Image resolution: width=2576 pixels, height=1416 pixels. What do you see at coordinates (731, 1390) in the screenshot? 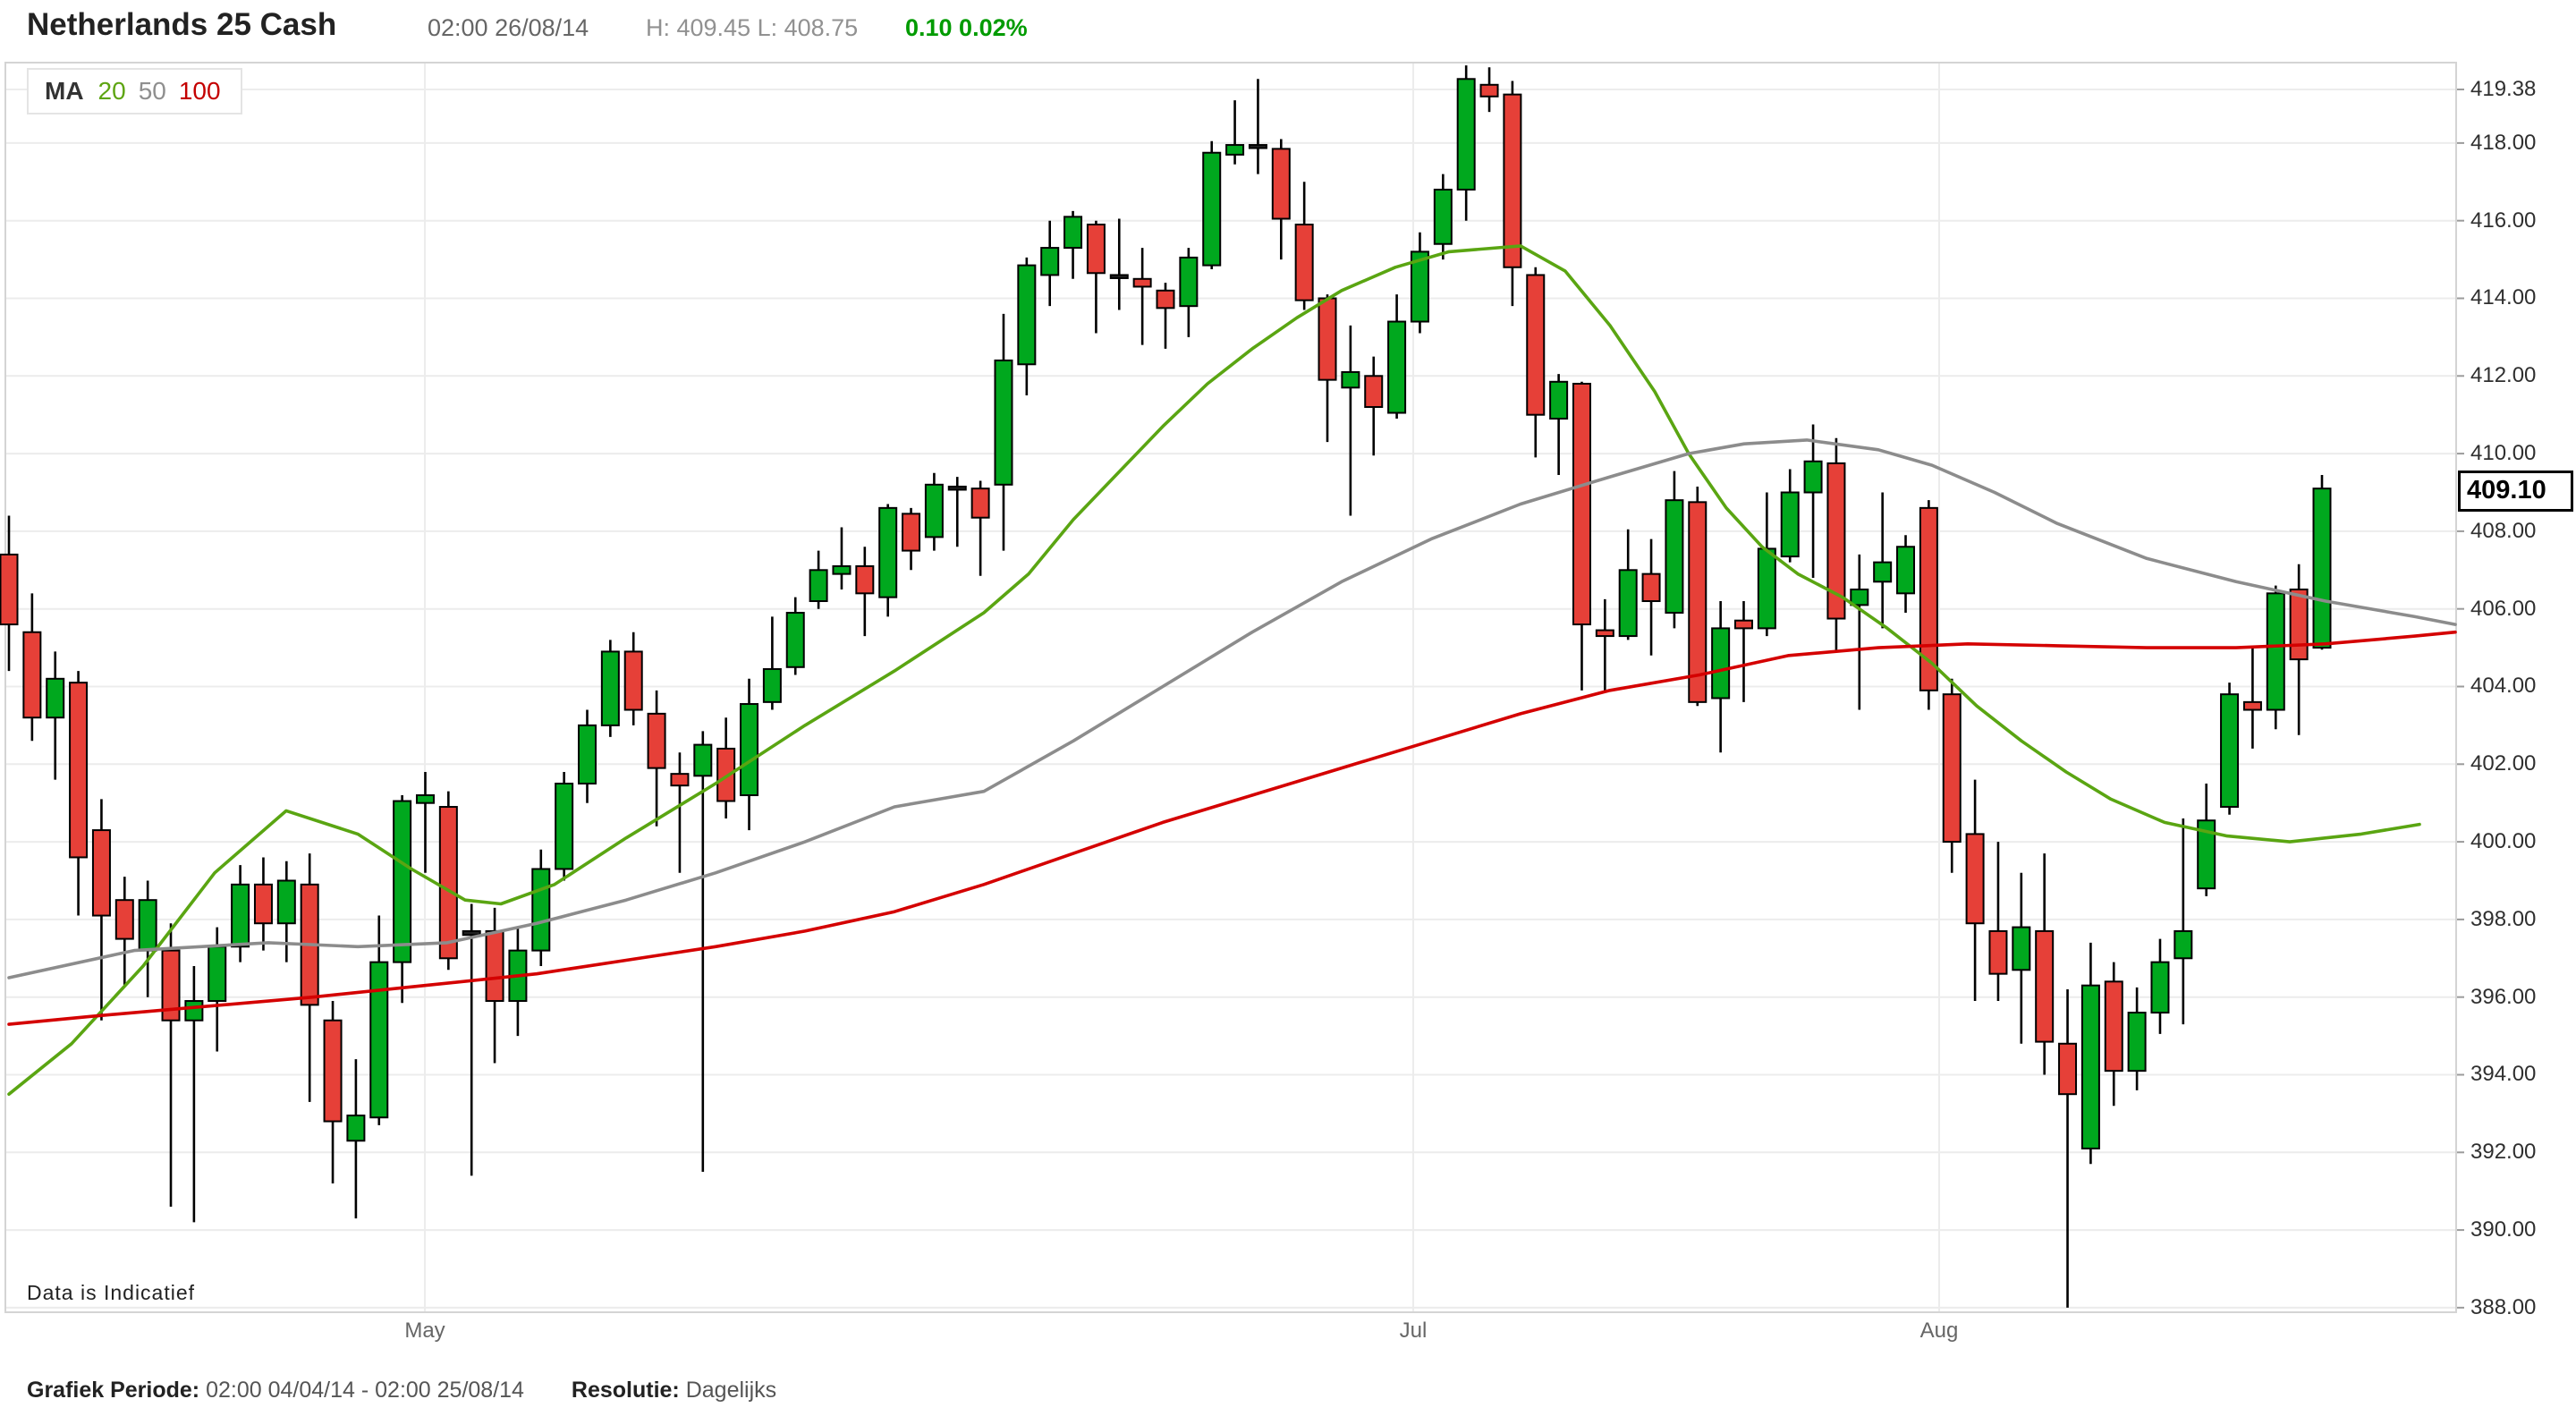
I see `resolution-value: Dagelijks` at bounding box center [731, 1390].